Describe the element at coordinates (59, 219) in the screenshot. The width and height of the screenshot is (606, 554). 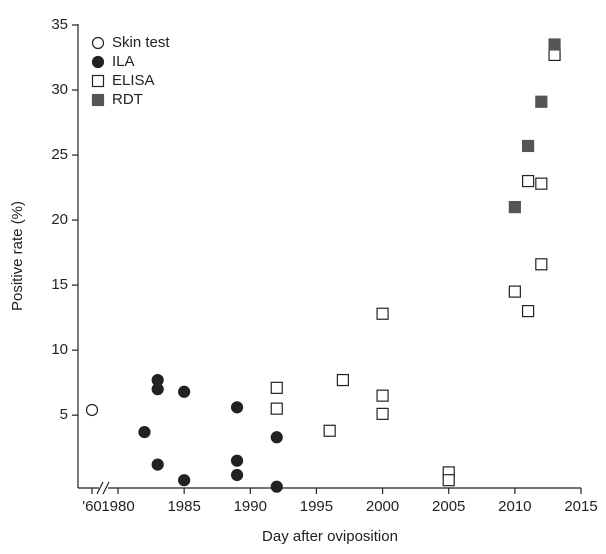
I see `y-tick-label: 20` at that location.